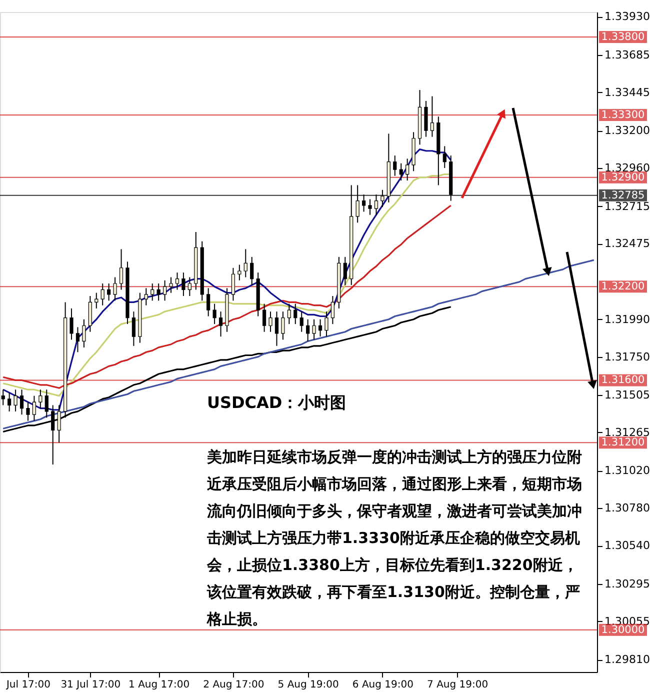 Image resolution: width=650 pixels, height=699 pixels. What do you see at coordinates (457, 685) in the screenshot?
I see `x-tick-label: 7 Aug 19:00` at bounding box center [457, 685].